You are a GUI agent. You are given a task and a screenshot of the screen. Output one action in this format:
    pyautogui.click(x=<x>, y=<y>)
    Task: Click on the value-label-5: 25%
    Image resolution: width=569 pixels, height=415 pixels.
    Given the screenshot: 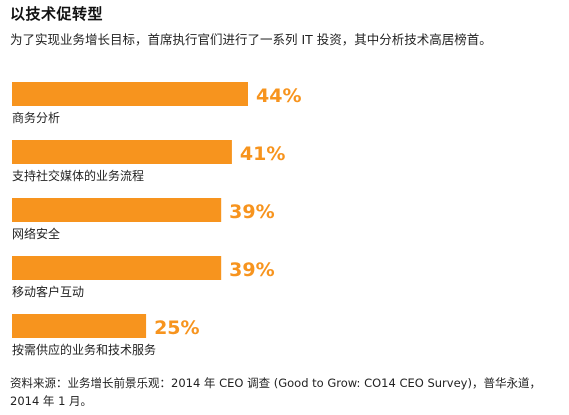 What is the action you would take?
    pyautogui.click(x=176, y=328)
    